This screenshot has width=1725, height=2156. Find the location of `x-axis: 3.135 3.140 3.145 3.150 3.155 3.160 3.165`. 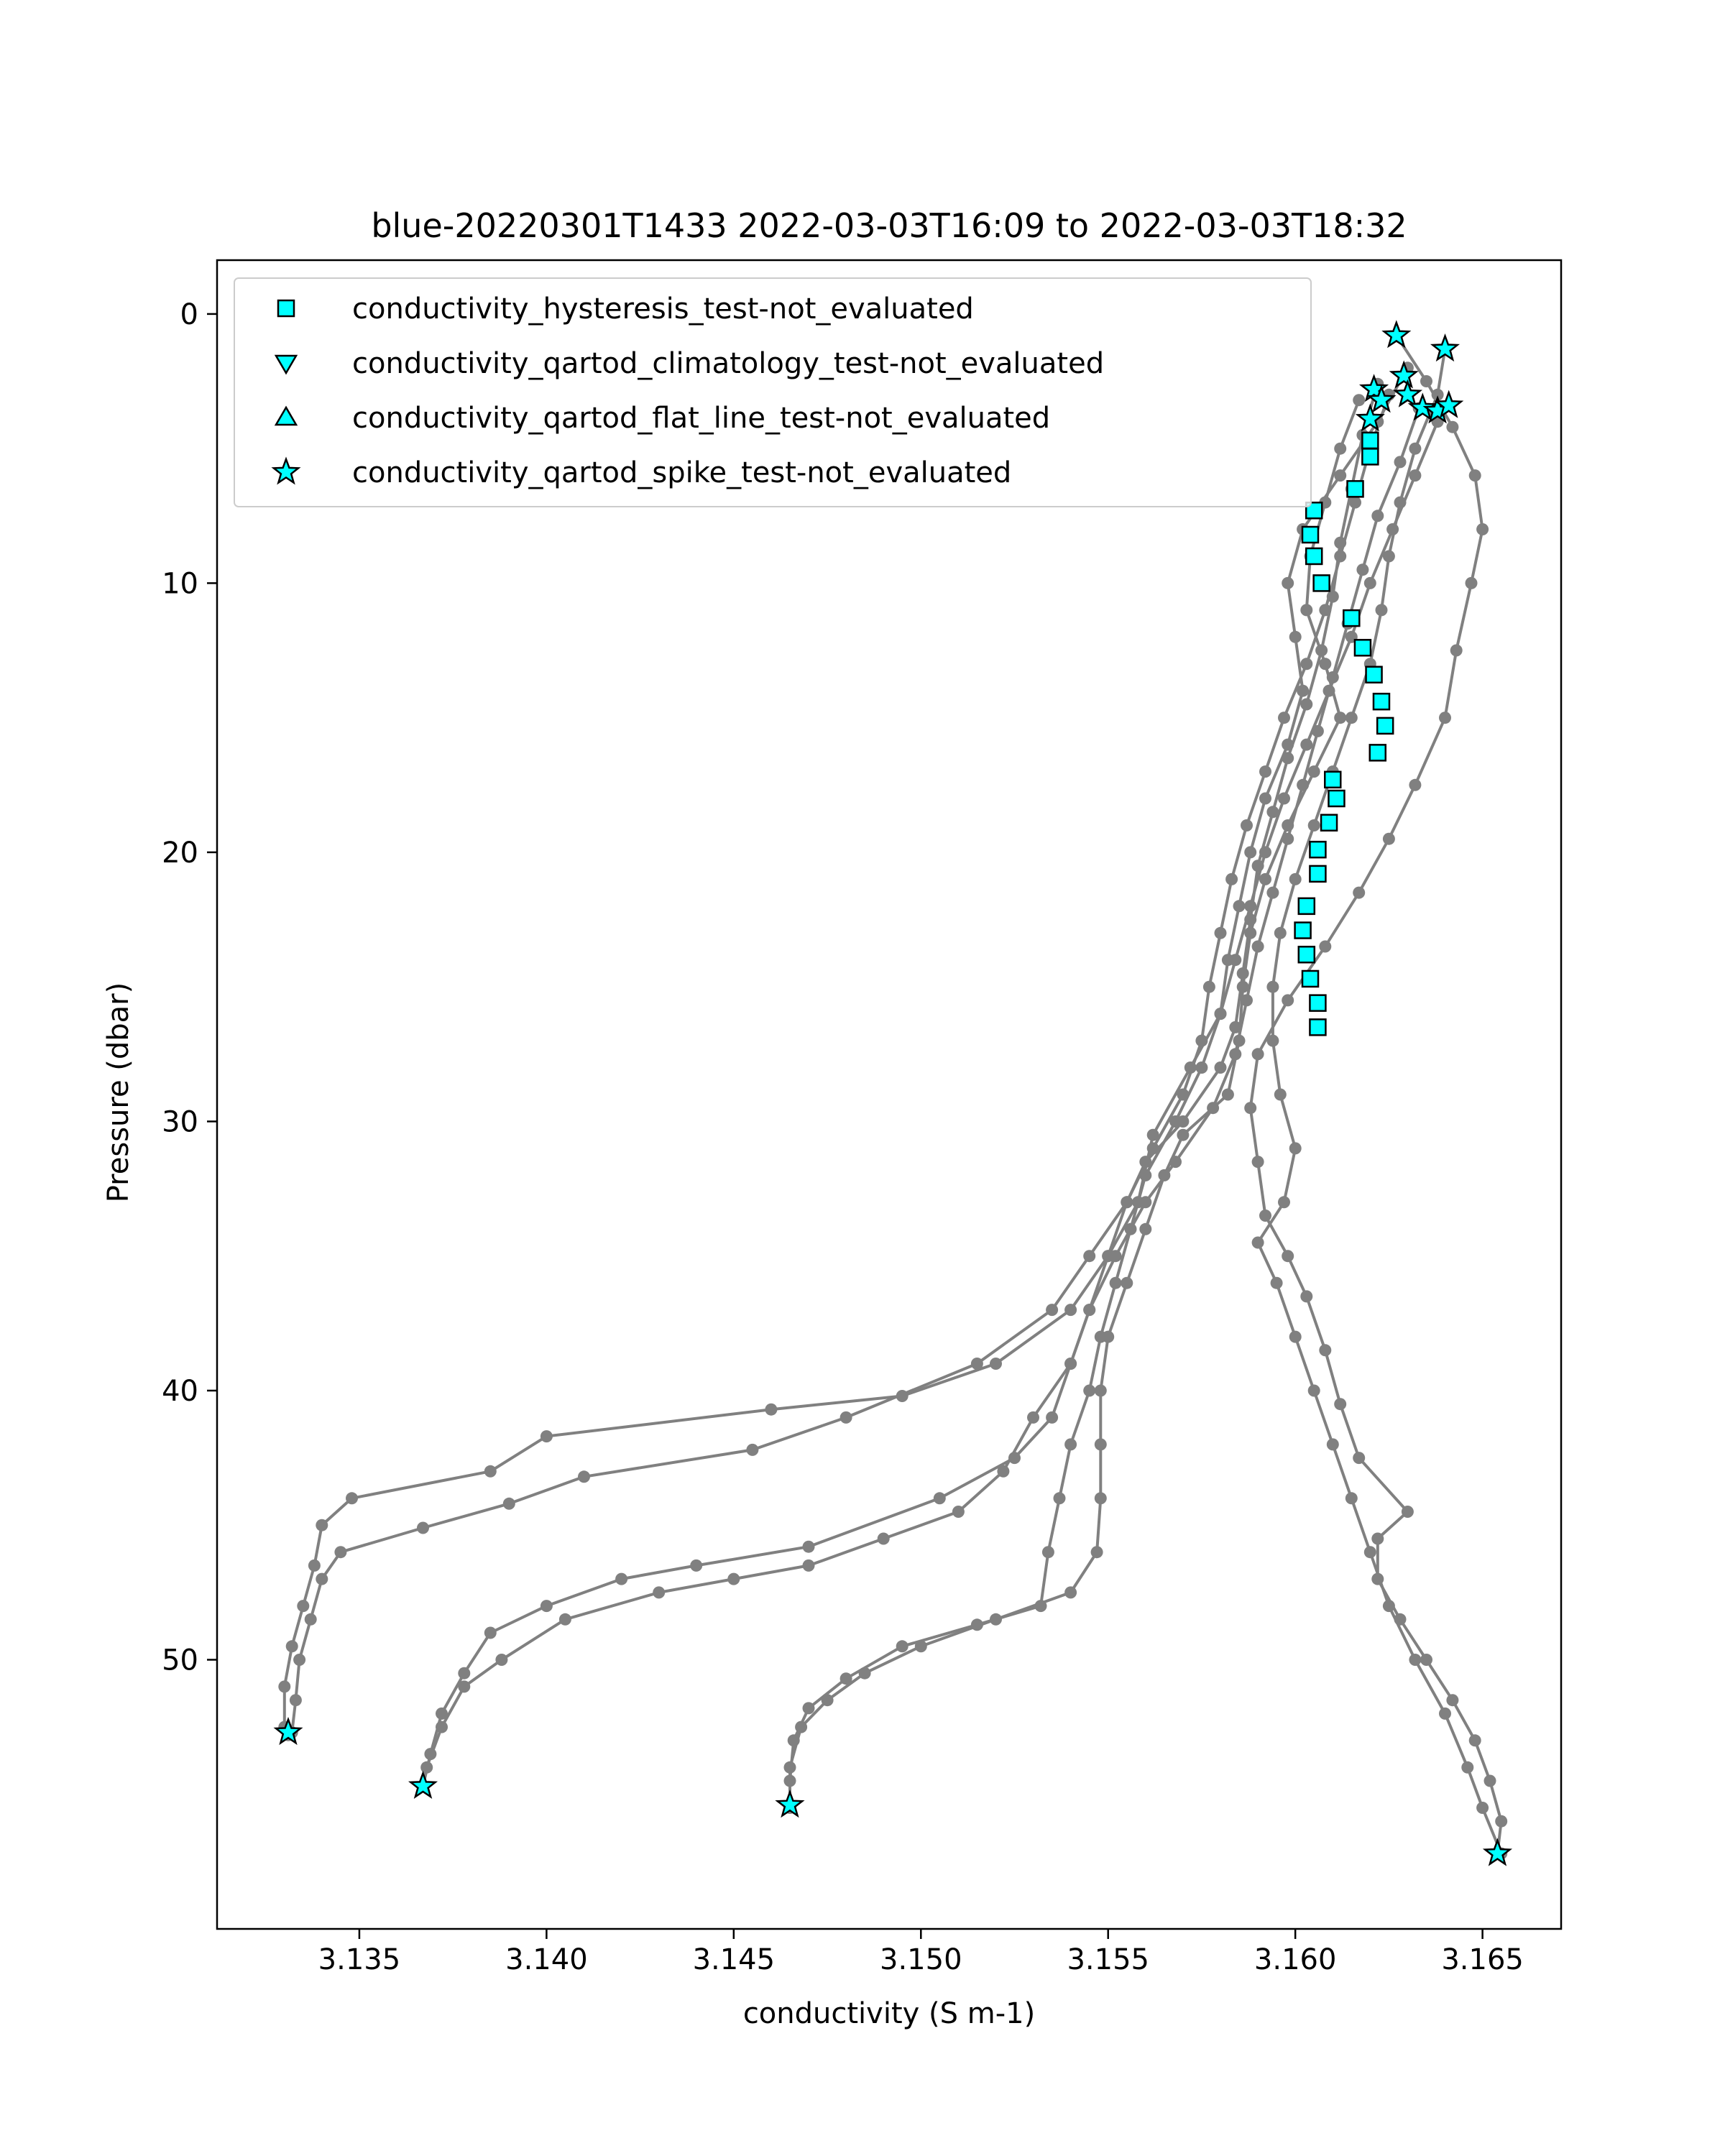

x-axis: 3.135 3.140 3.145 3.150 3.155 3.160 3.165 is located at coordinates (921, 1952).